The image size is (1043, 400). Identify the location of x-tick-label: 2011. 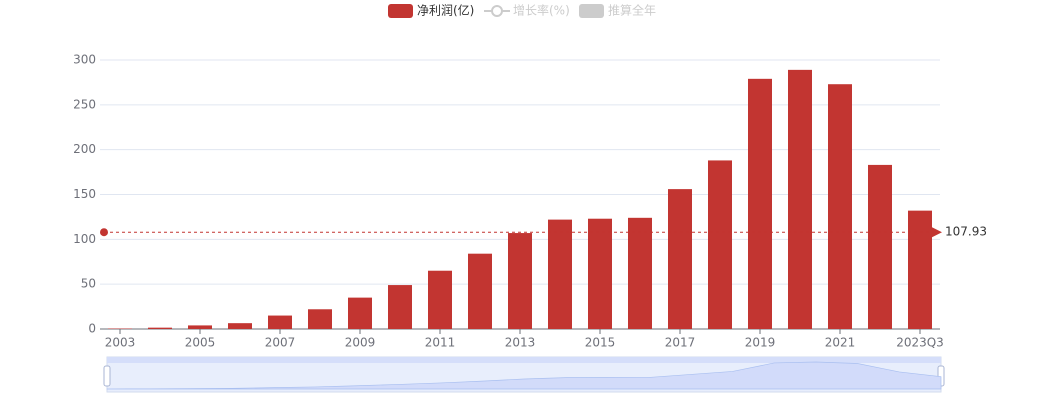
(440, 343).